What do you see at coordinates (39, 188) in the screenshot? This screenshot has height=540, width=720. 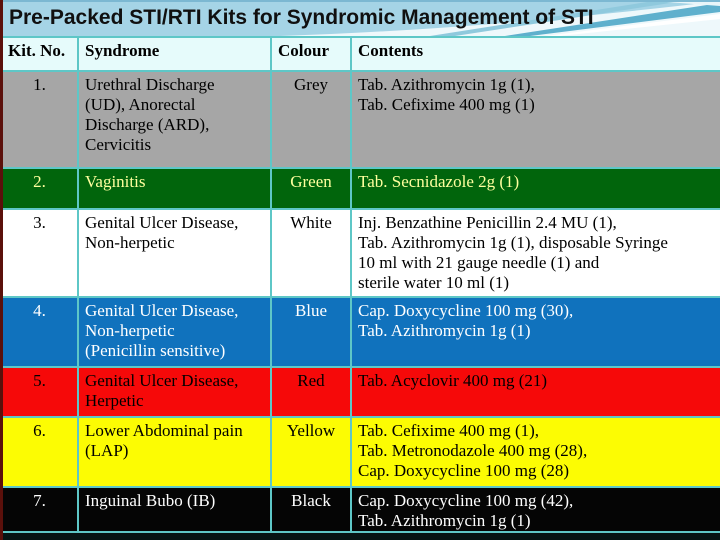 I see `cell-kit-no: 2.` at bounding box center [39, 188].